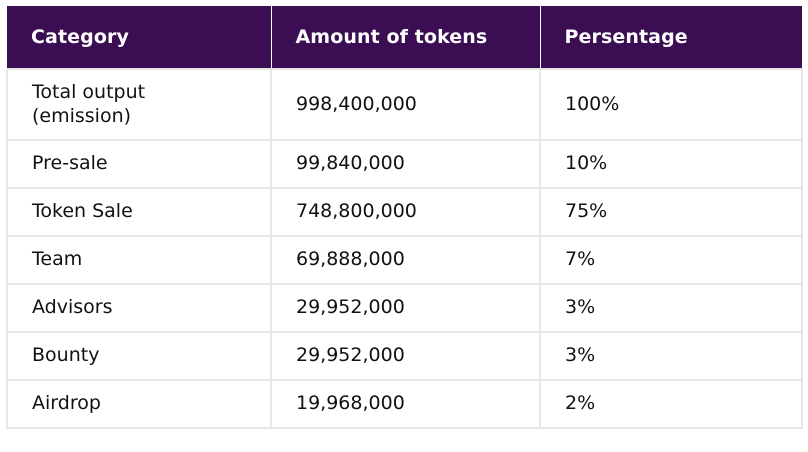 The width and height of the screenshot is (808, 452). Describe the element at coordinates (671, 164) in the screenshot. I see `cell-percentage: 10%` at that location.